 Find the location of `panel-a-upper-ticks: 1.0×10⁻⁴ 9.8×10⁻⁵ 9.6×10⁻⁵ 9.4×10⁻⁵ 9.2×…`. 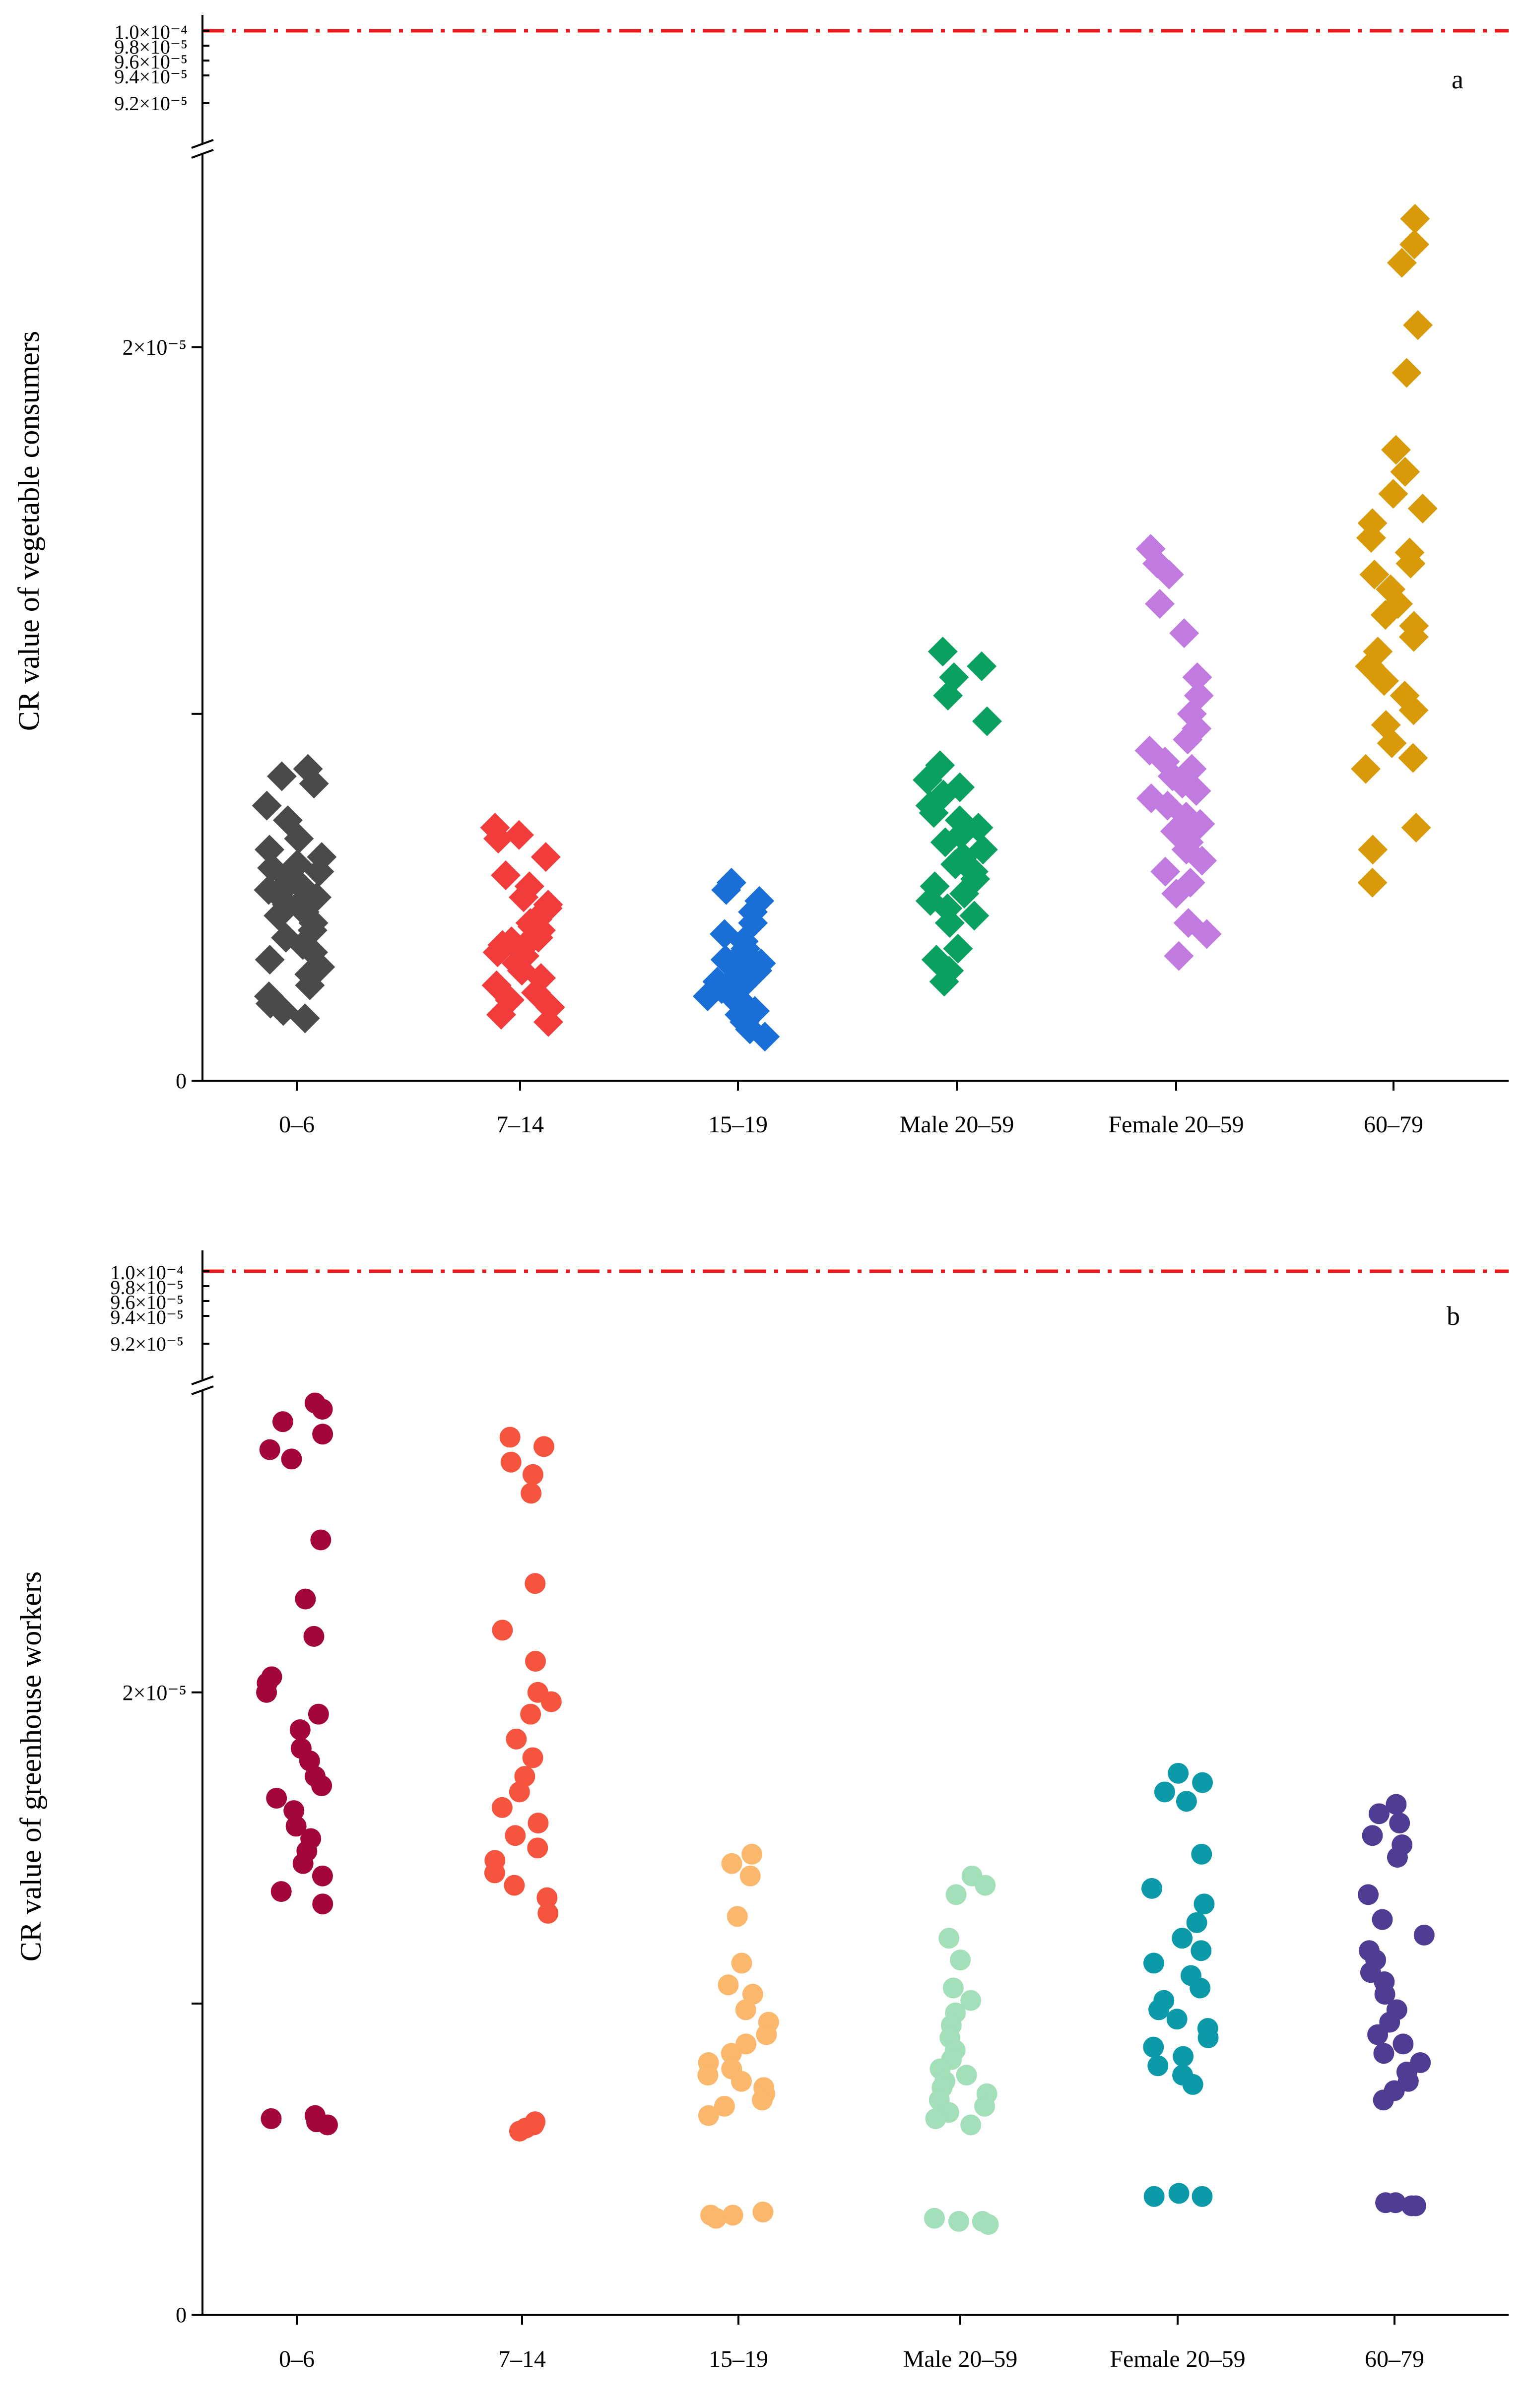

panel-a-upper-ticks: 1.0×10⁻⁴ 9.8×10⁻⁵ 9.6×10⁻⁵ 9.4×10⁻⁵ 9.2×… is located at coordinates (151, 68).